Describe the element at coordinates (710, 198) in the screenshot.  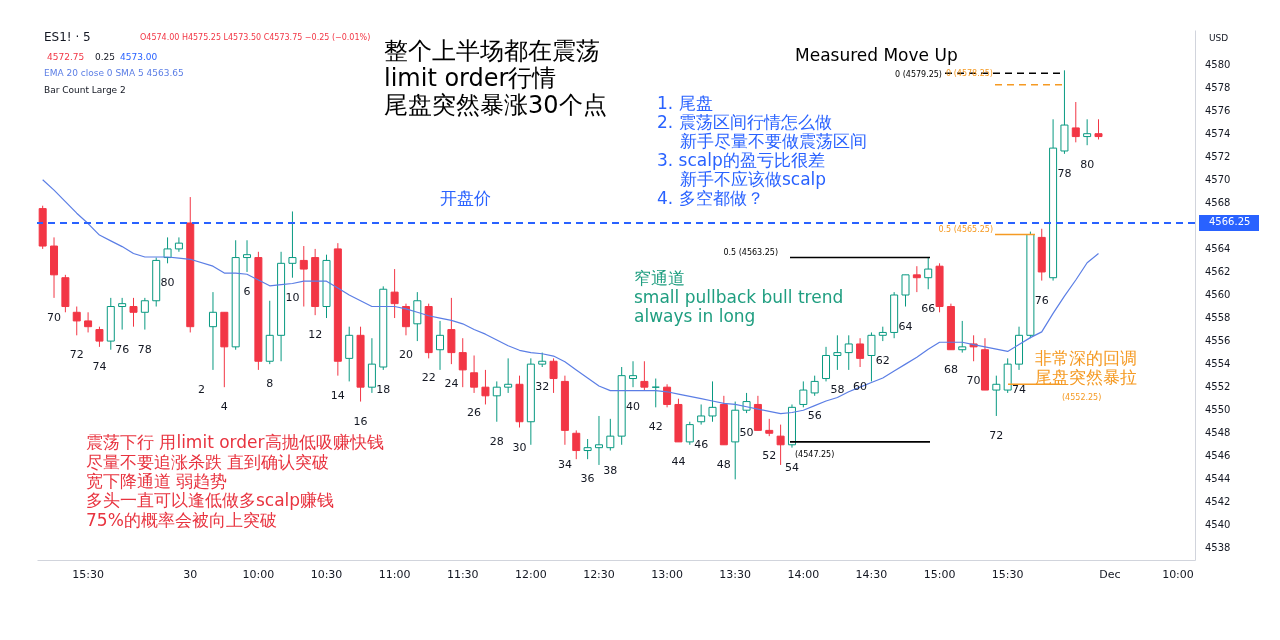
I see `annotation: 4. 多空都做？` at that location.